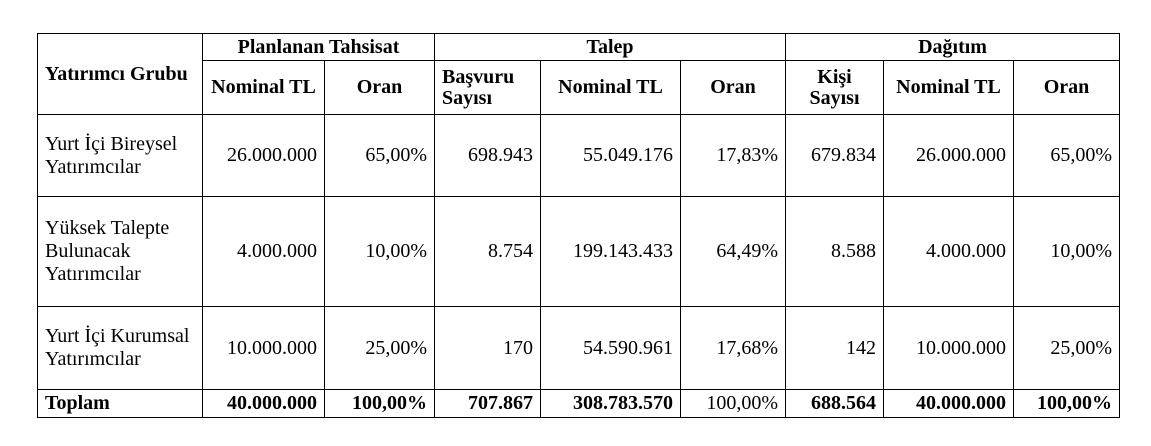 The height and width of the screenshot is (446, 1151). What do you see at coordinates (263, 155) in the screenshot?
I see `cell-planned-nominal: 26.000.000` at bounding box center [263, 155].